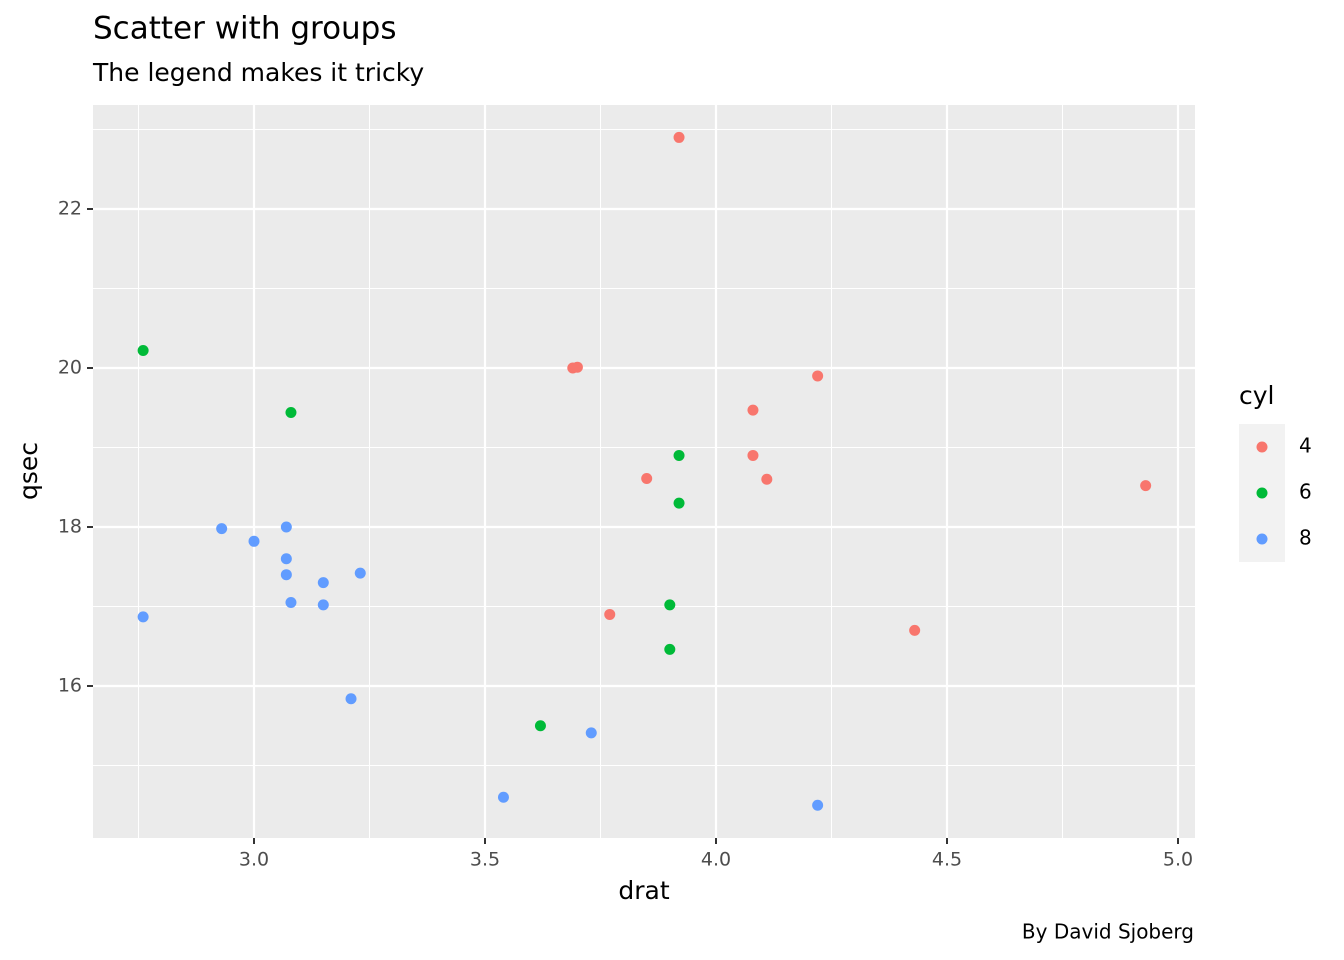  What do you see at coordinates (1178, 860) in the screenshot?
I see `x-tick-label: 5.0` at bounding box center [1178, 860].